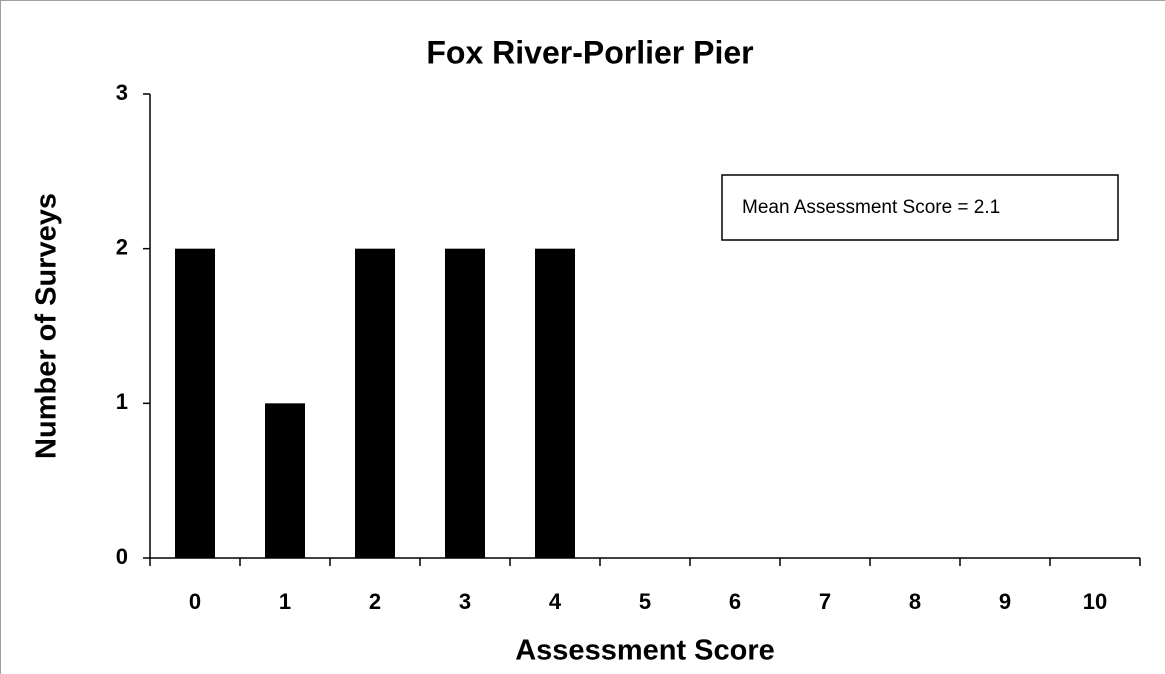 The height and width of the screenshot is (674, 1165). What do you see at coordinates (1005, 601) in the screenshot?
I see `x-tick-label: 9` at bounding box center [1005, 601].